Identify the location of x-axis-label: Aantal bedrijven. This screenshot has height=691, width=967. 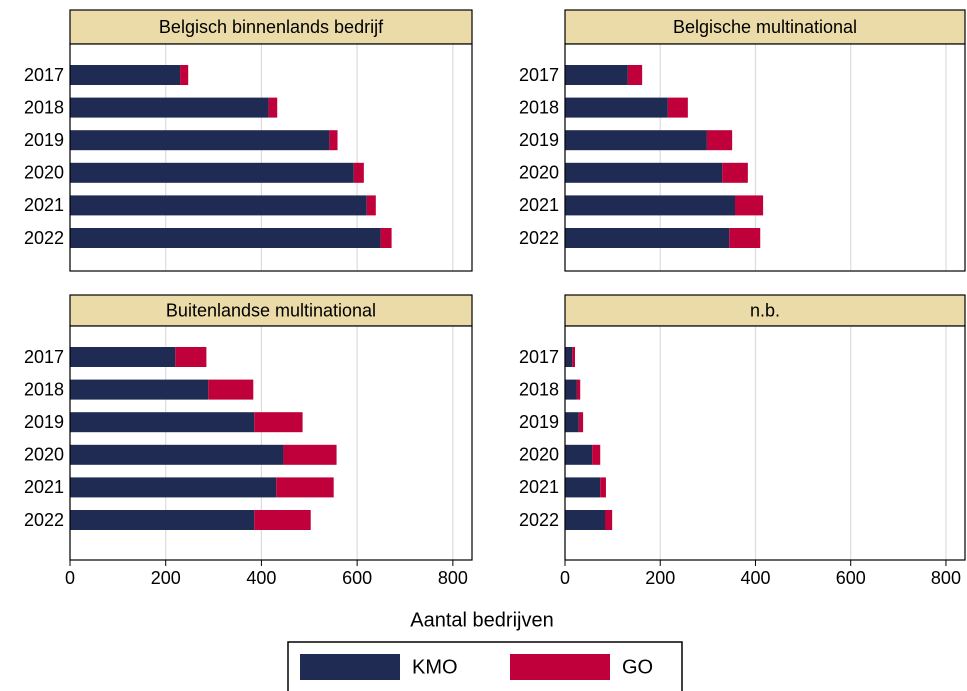
(481, 620).